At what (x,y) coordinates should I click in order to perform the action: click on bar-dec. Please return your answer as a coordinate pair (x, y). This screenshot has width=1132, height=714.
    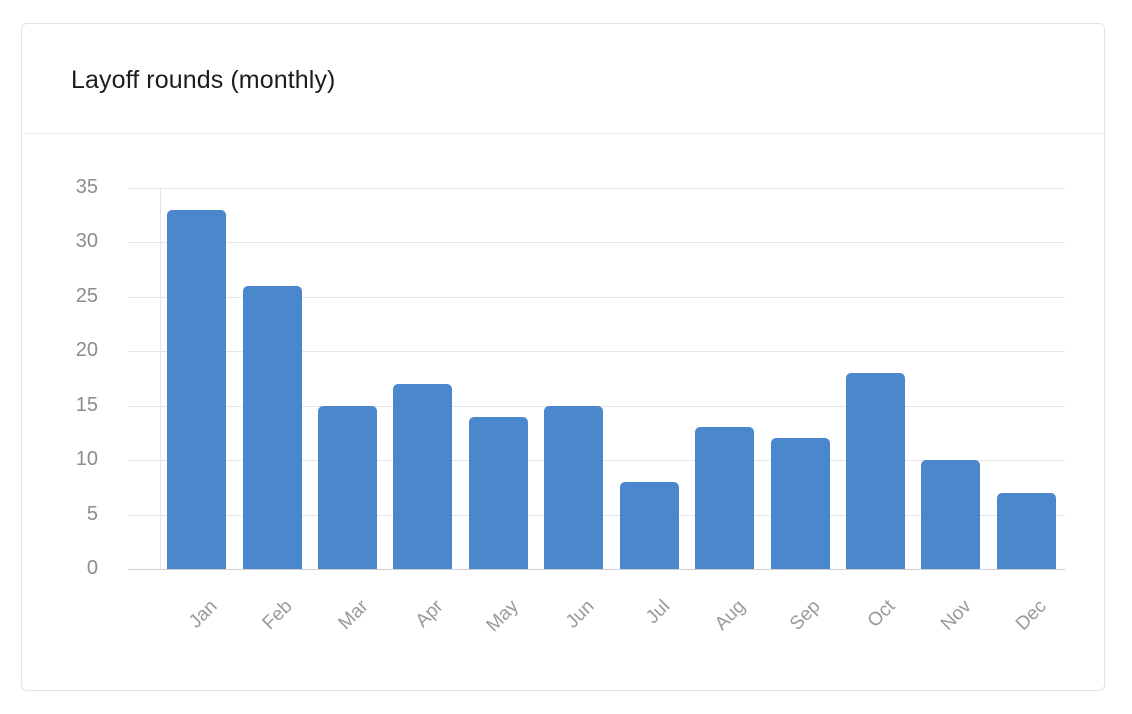
    Looking at the image, I should click on (1026, 531).